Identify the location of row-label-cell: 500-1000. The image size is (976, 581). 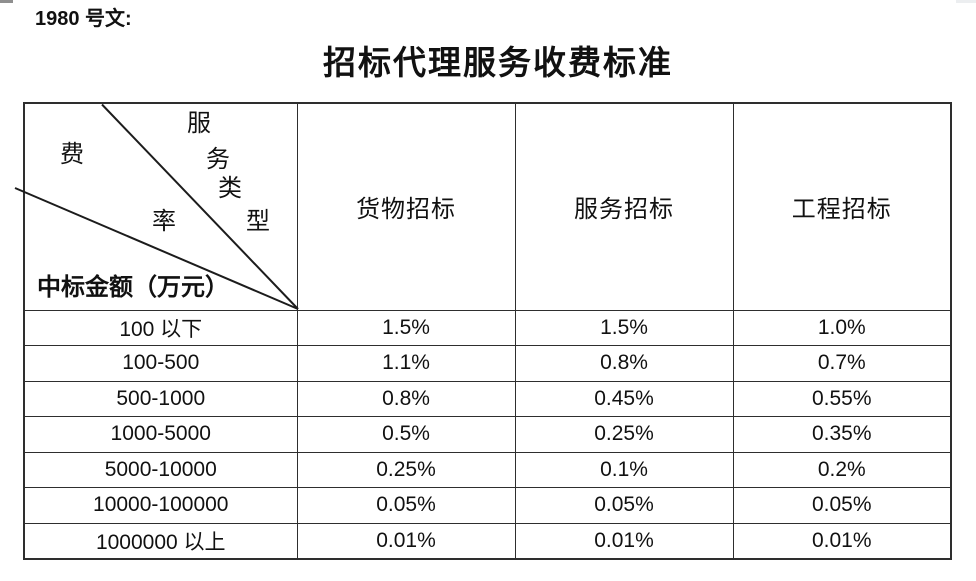
(160, 398).